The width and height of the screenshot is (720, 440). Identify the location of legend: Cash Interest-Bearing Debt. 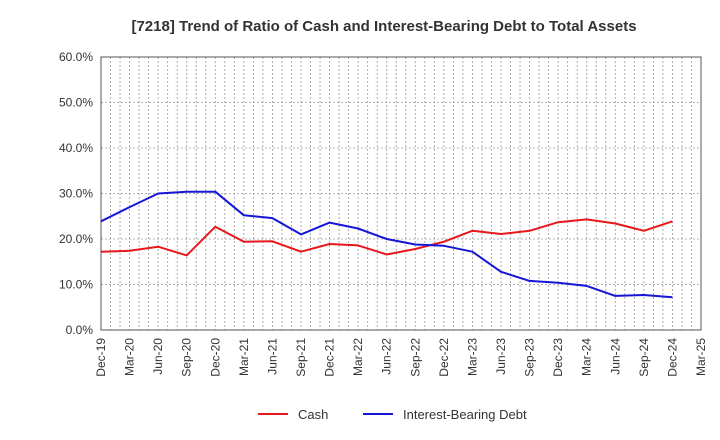
(392, 414).